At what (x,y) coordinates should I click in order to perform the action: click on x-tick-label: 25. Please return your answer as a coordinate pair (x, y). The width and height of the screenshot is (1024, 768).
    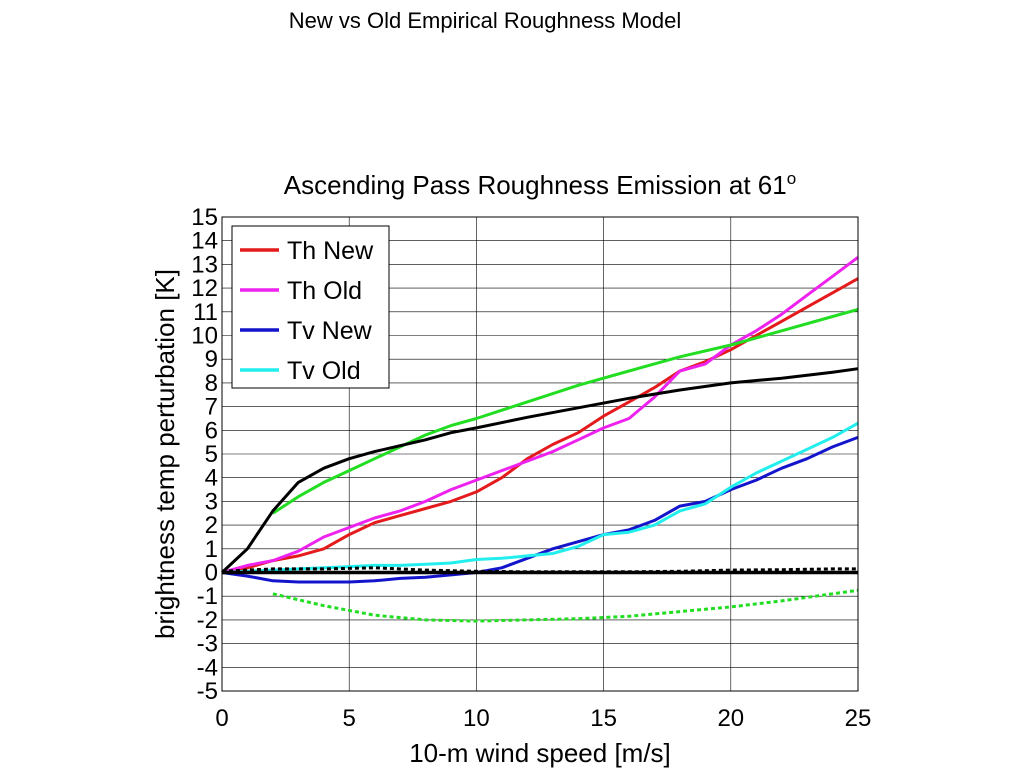
    Looking at the image, I should click on (858, 718).